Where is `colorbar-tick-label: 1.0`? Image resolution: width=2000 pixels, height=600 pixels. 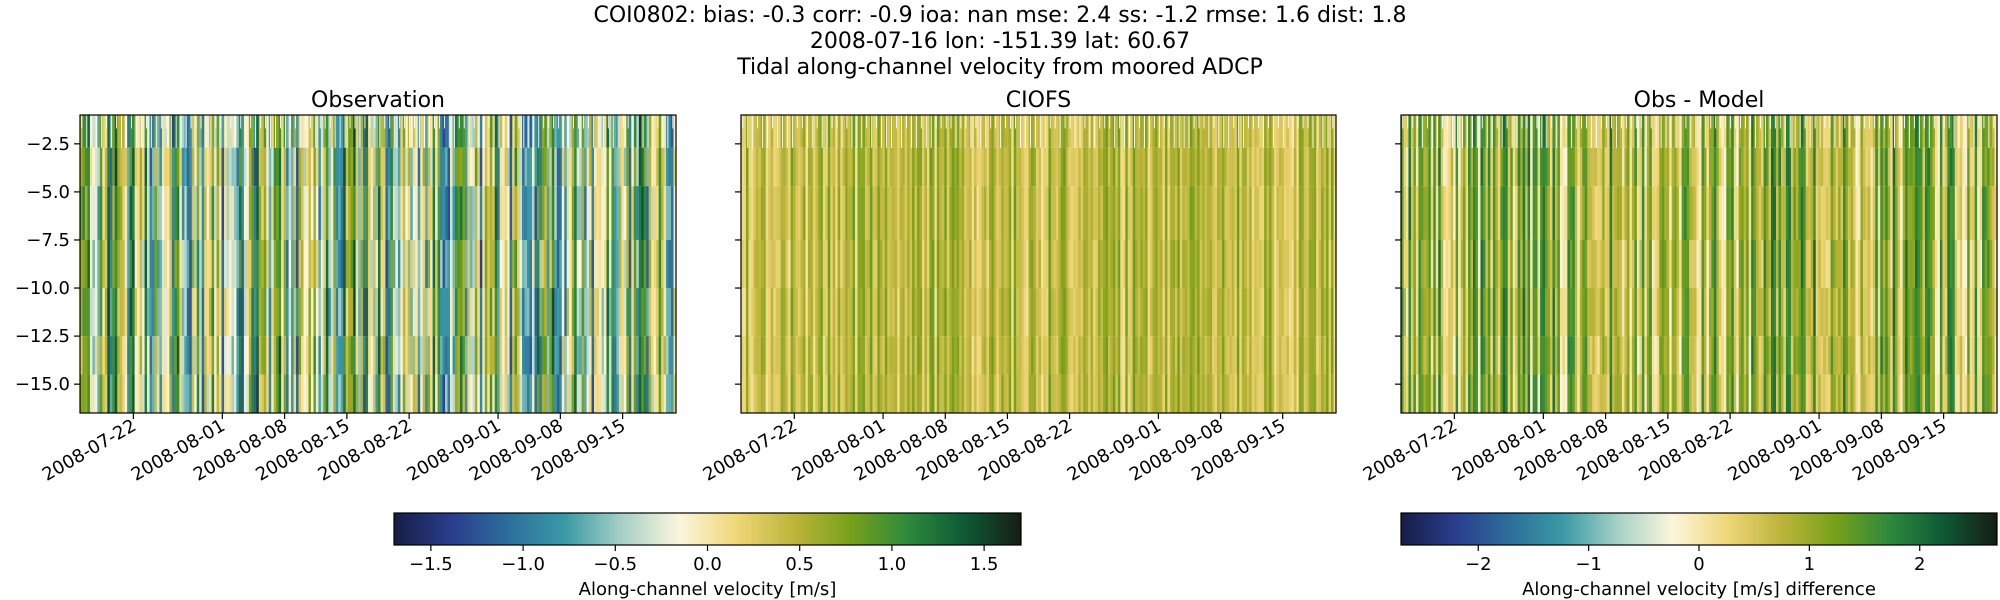 colorbar-tick-label: 1.0 is located at coordinates (892, 564).